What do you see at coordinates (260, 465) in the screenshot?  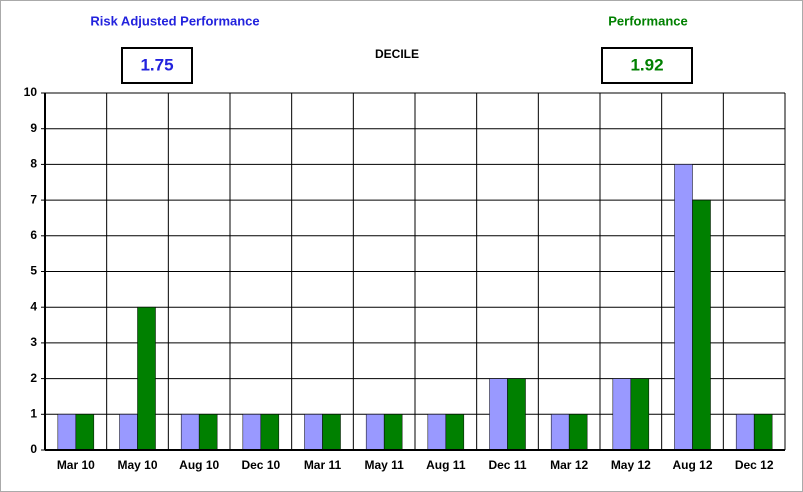 I see `x-tick-label: Dec 10` at bounding box center [260, 465].